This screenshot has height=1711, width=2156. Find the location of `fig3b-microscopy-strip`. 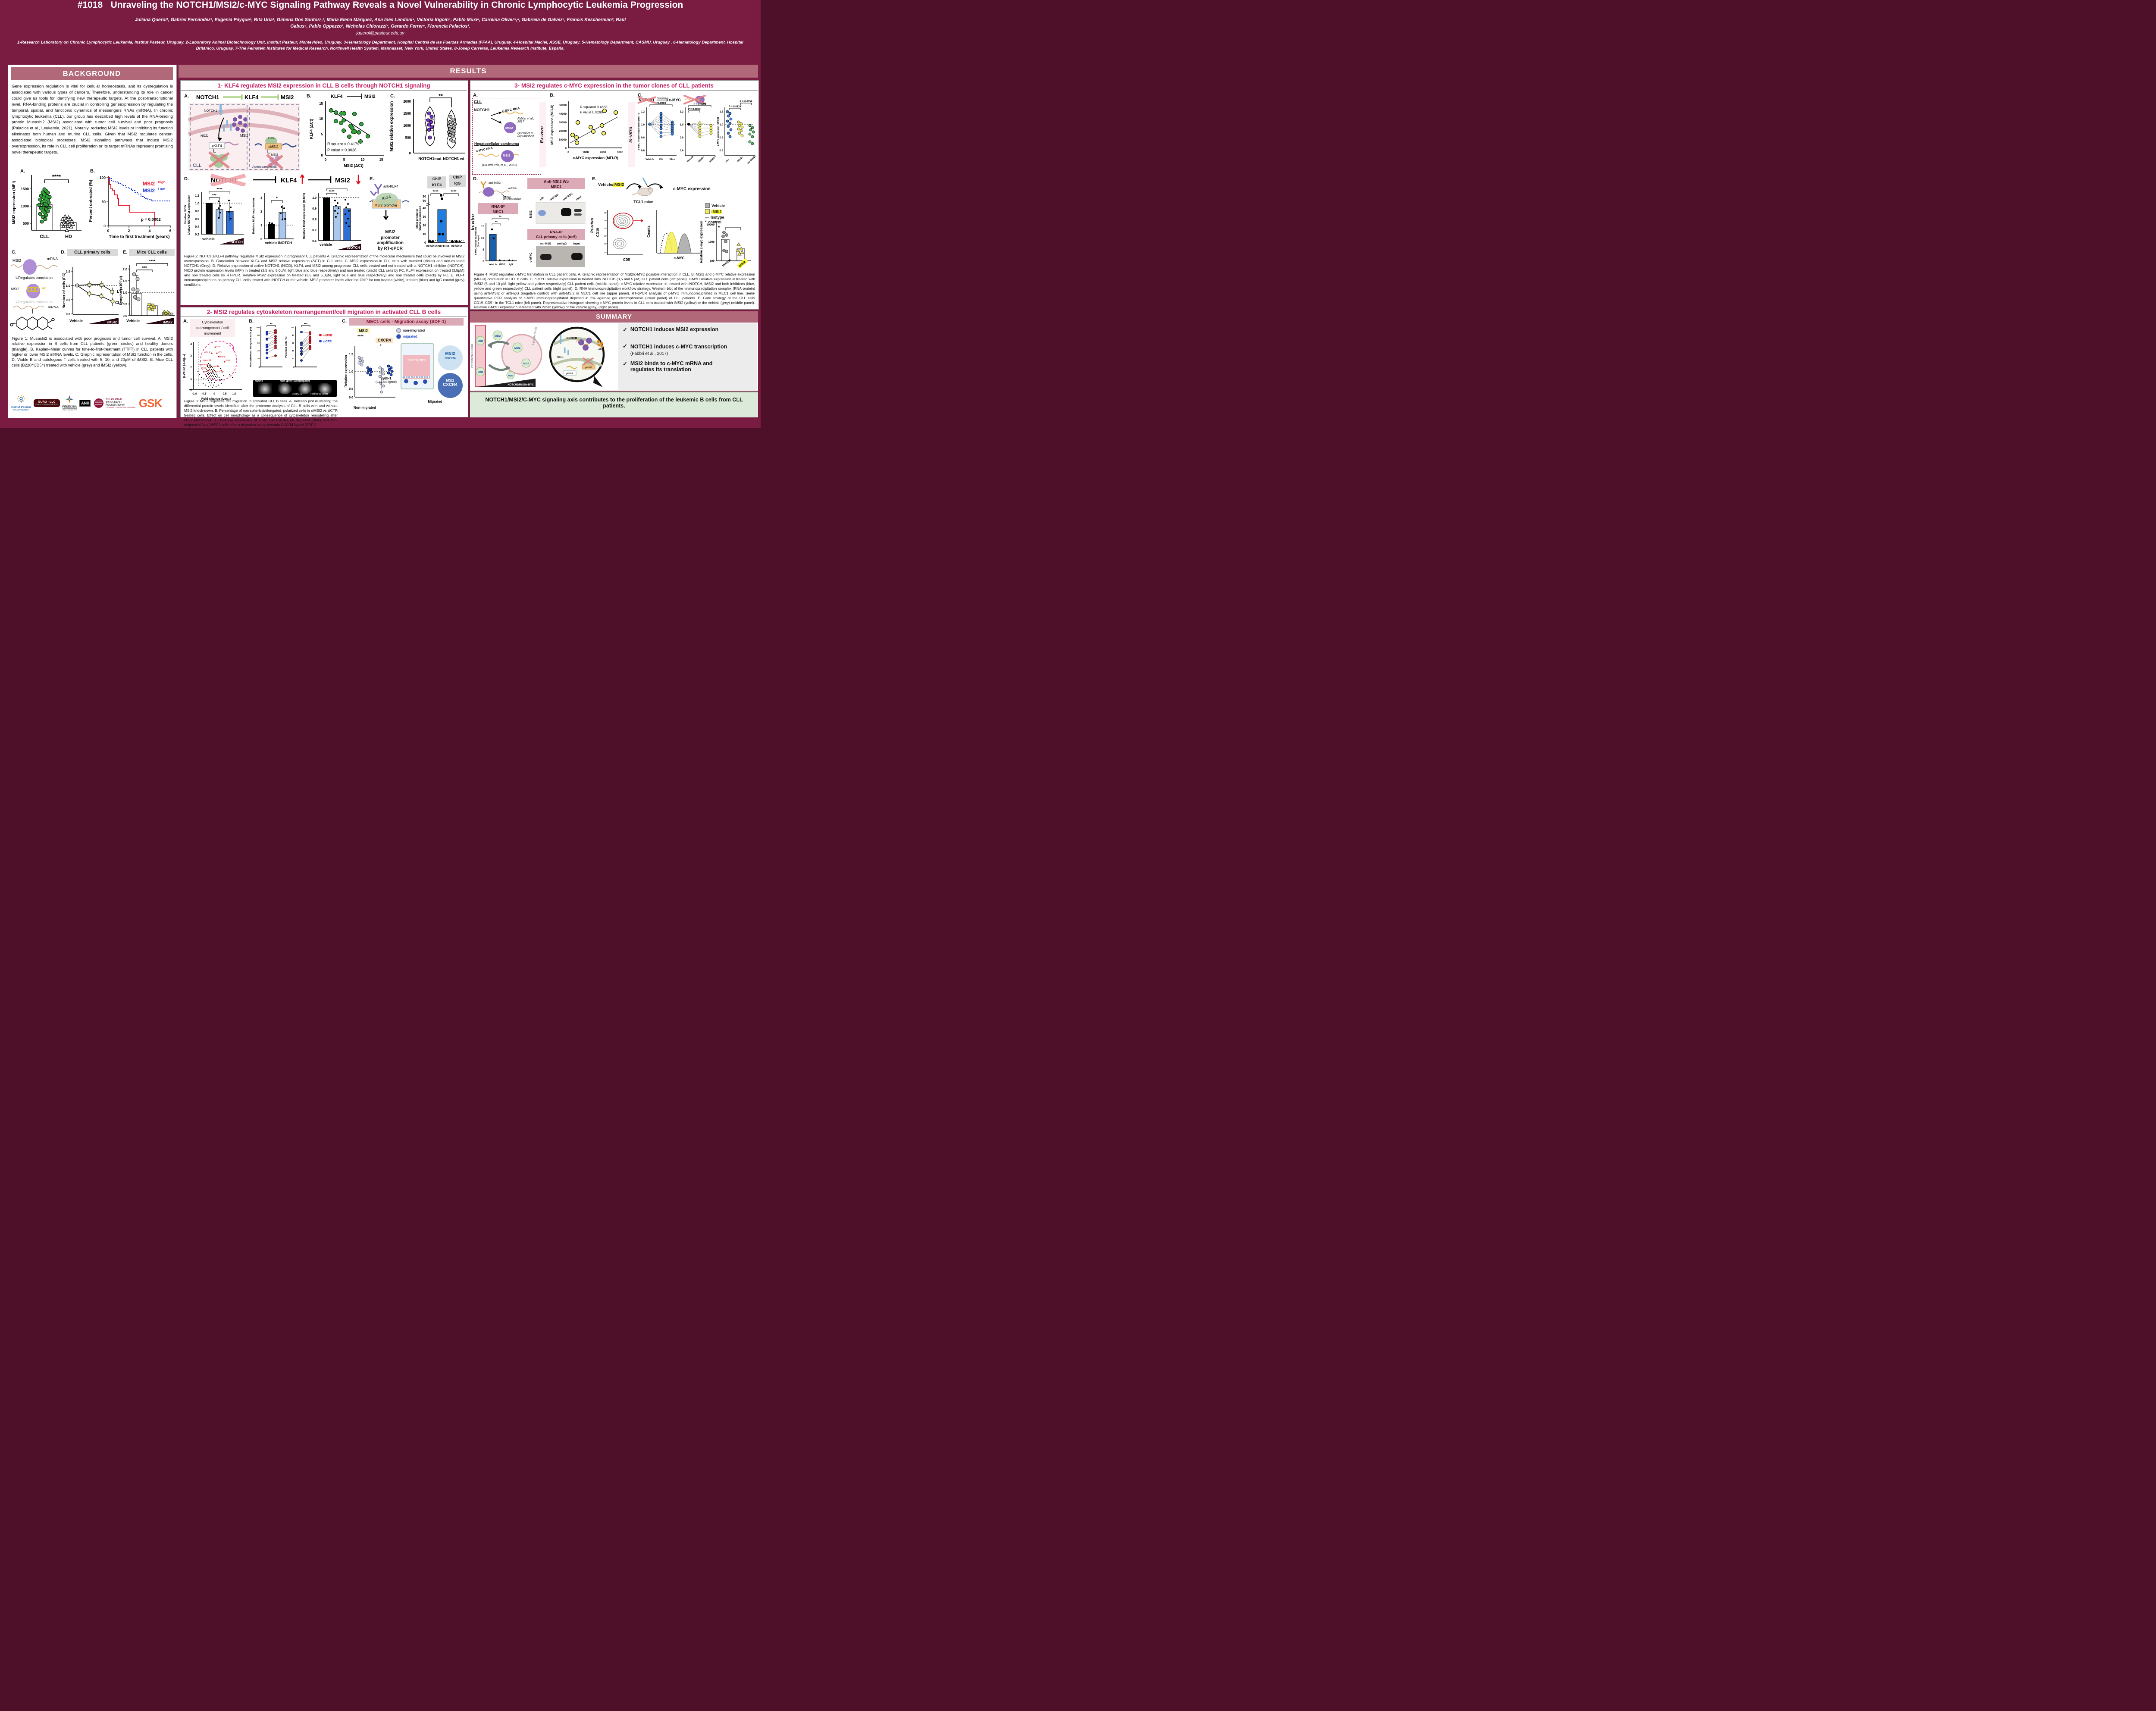

fig3b-microscopy-strip is located at coordinates (295, 388).